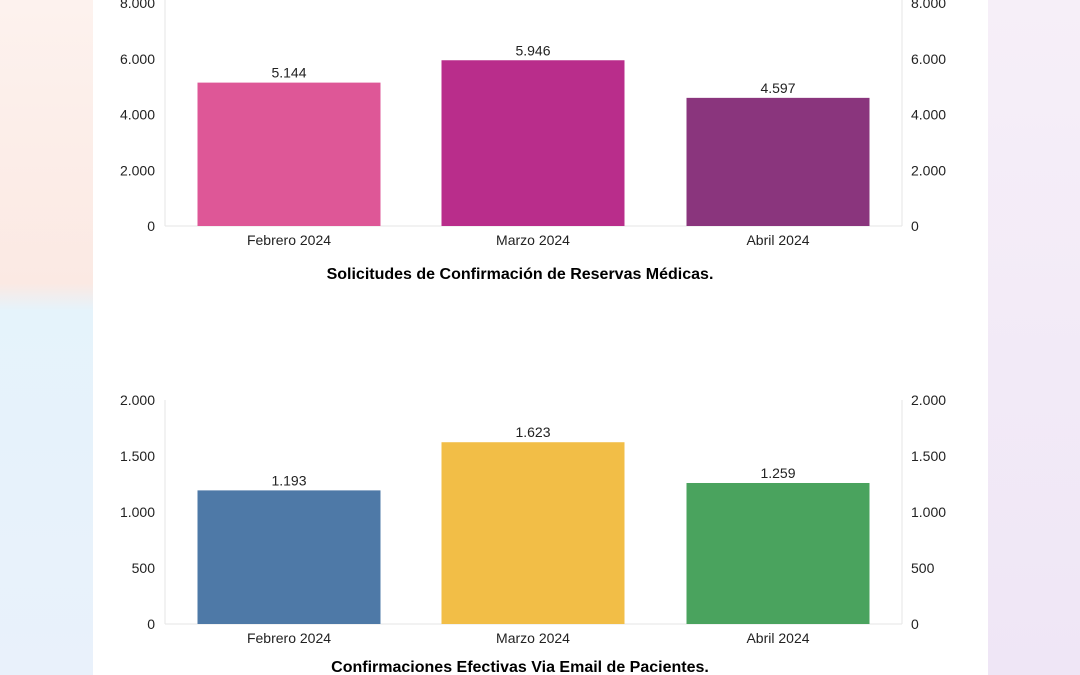  Describe the element at coordinates (928, 5) in the screenshot. I see `y-tick-label-right: 8.000` at that location.